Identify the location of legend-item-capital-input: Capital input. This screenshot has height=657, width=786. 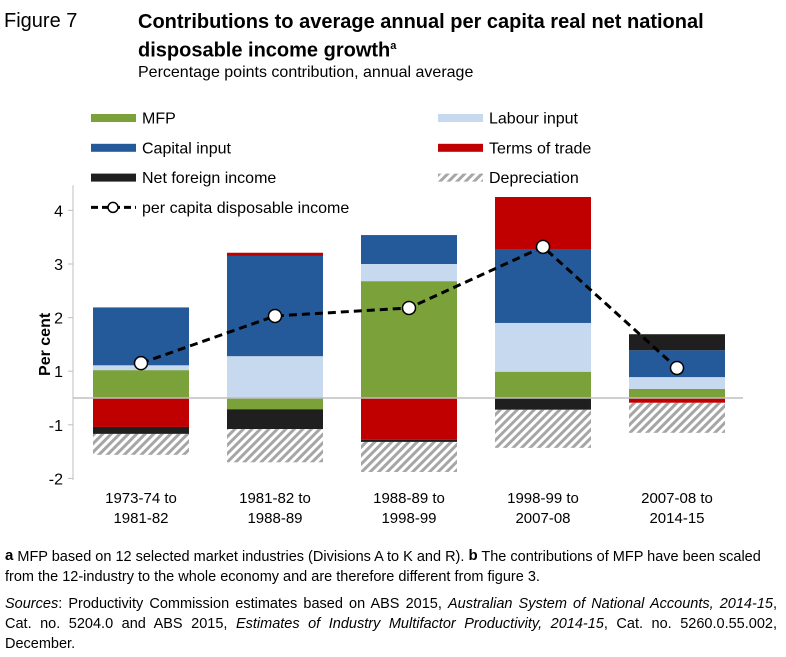
(161, 148).